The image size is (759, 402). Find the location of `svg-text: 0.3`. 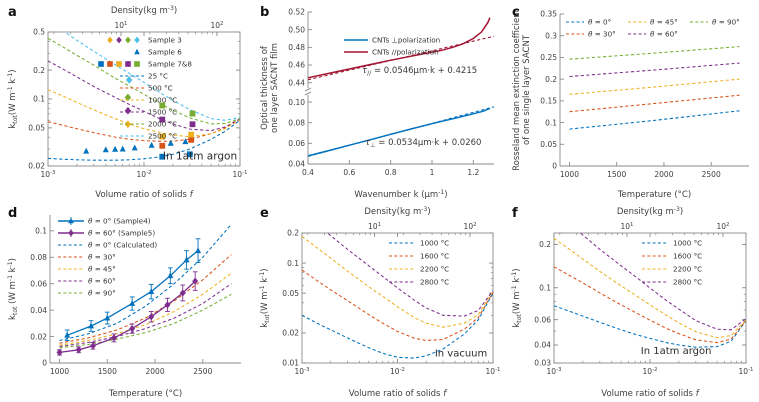

svg-text: 0.3 is located at coordinates (551, 35).